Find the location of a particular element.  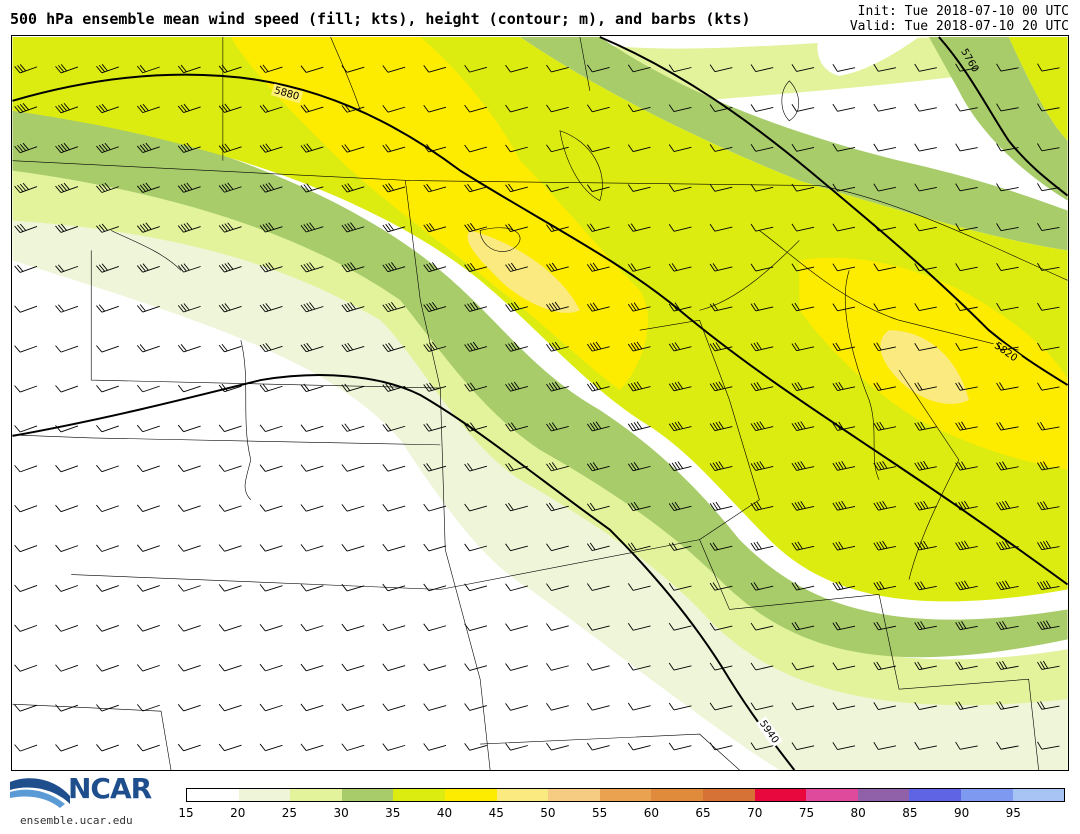

colorbar-tick-label: 55 is located at coordinates (600, 813).